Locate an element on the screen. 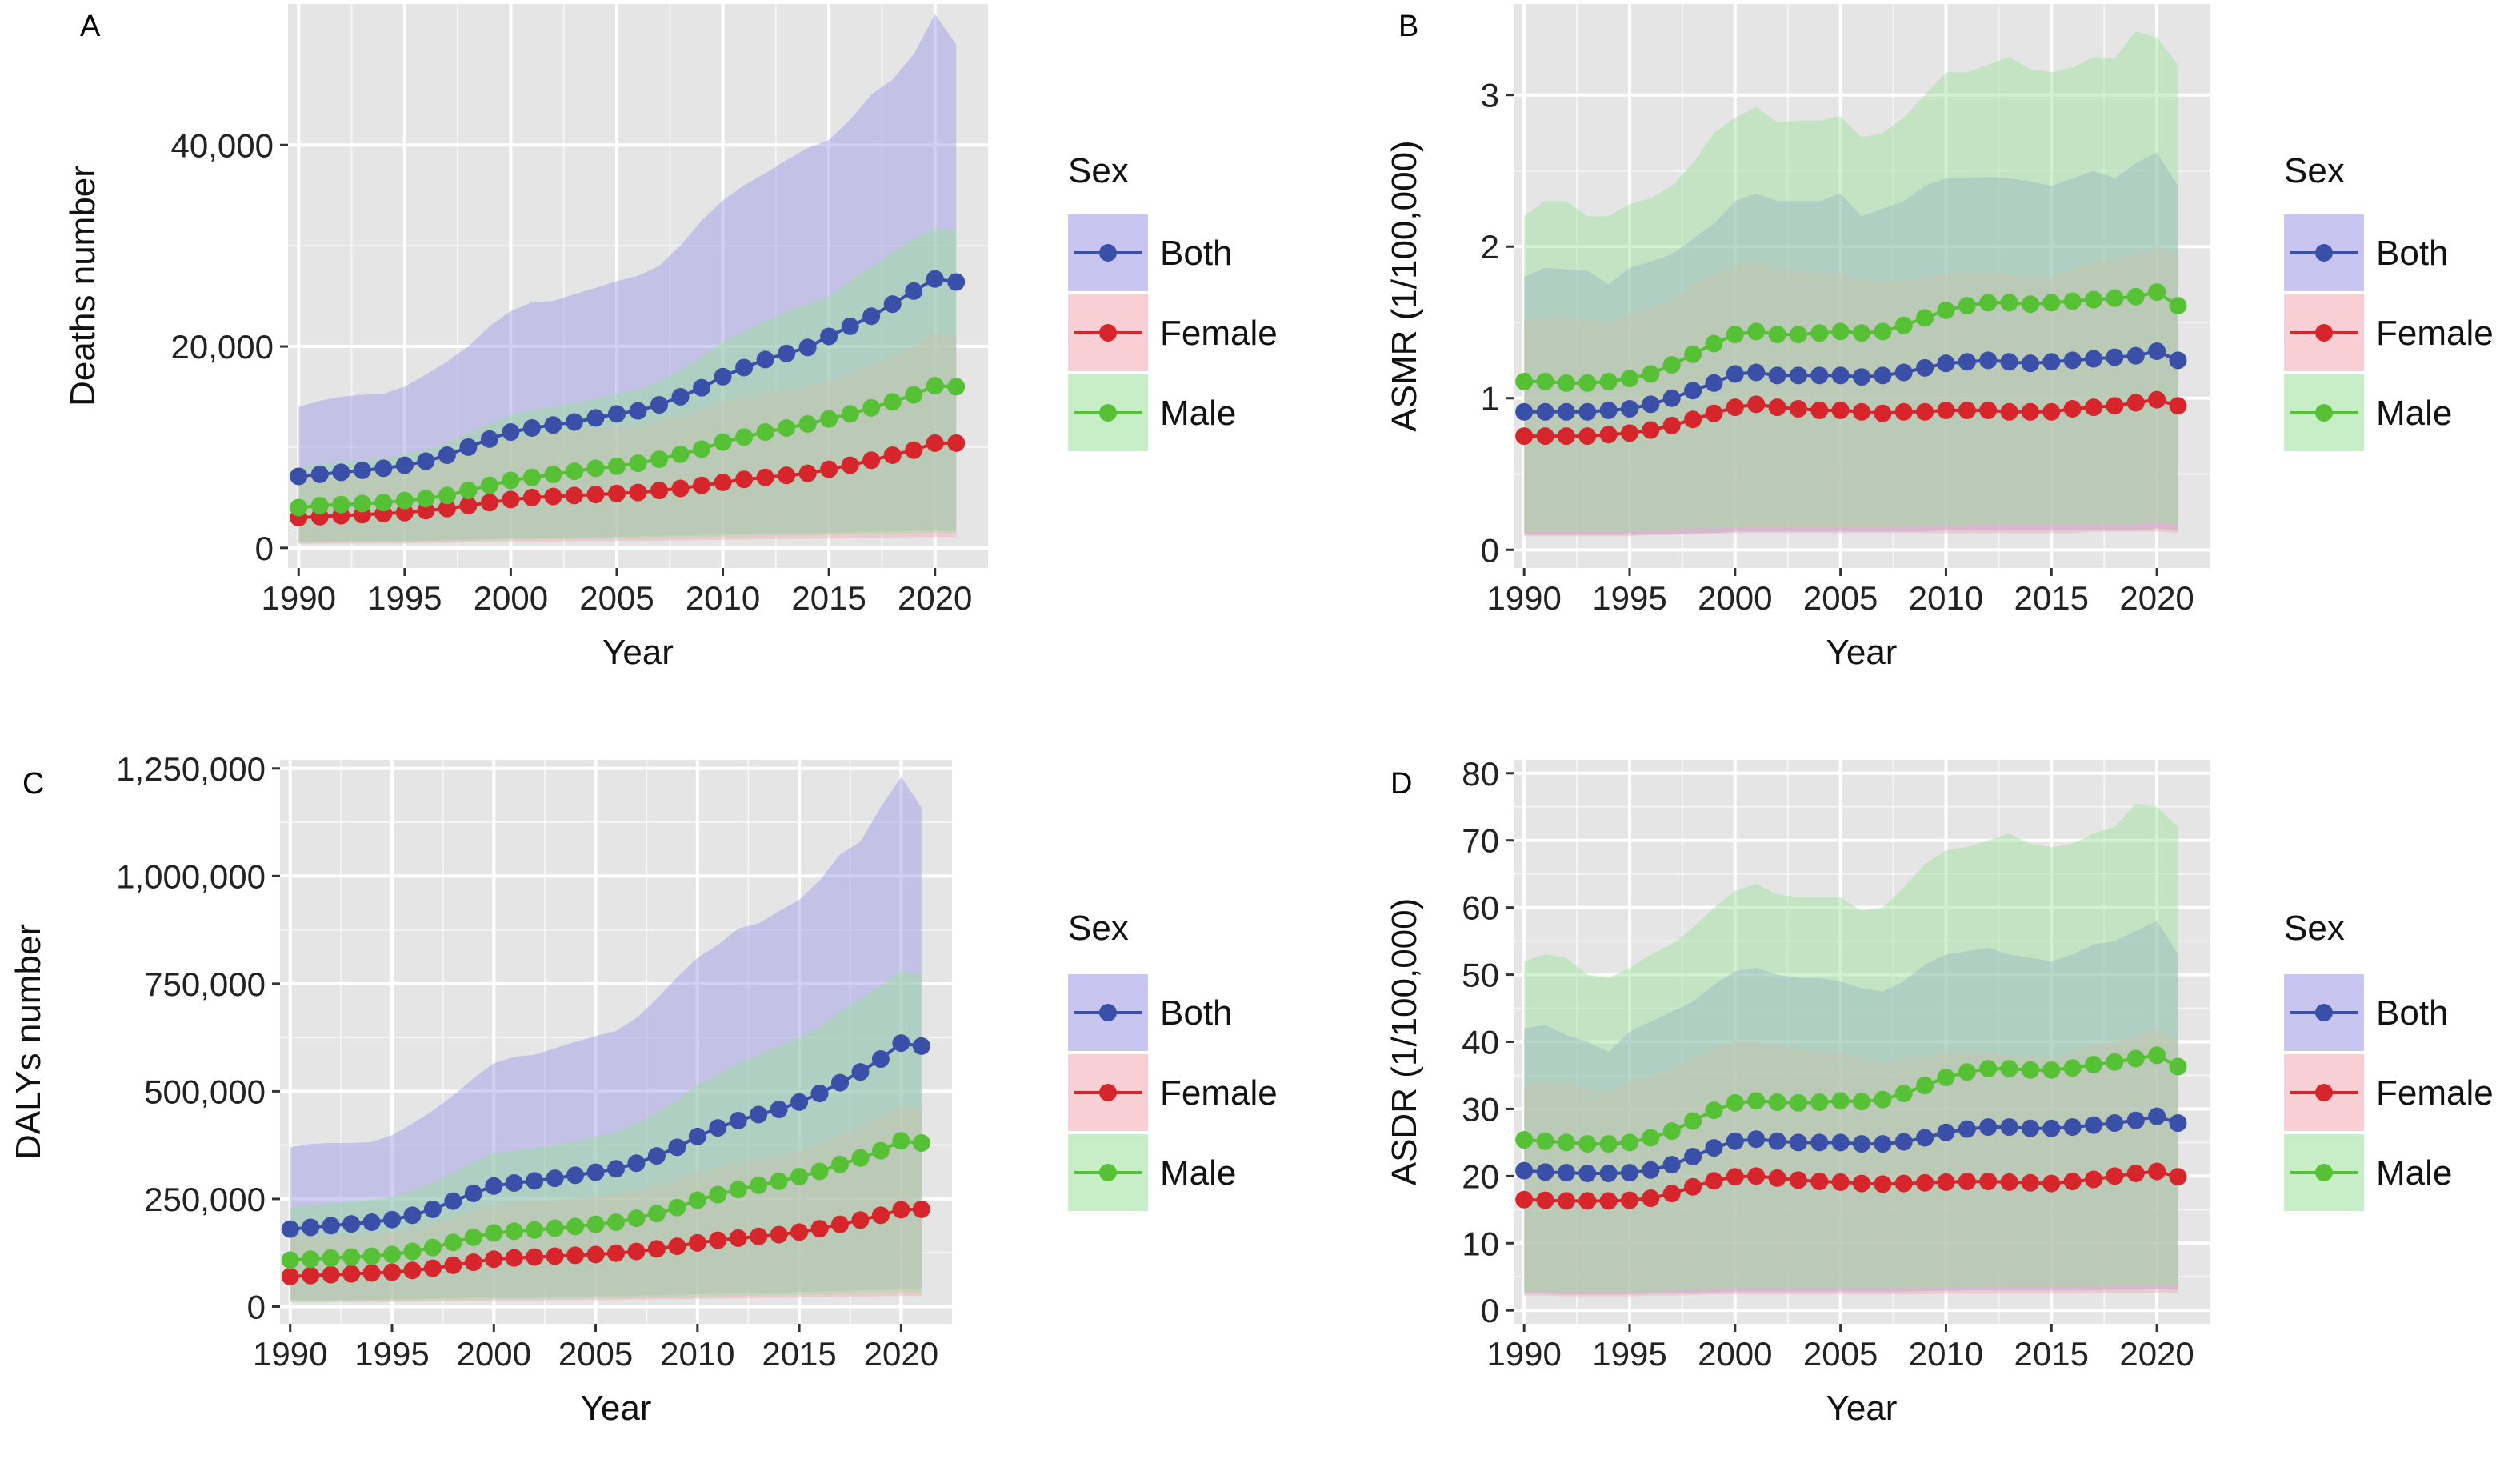  ribbon-male is located at coordinates (627, 385).